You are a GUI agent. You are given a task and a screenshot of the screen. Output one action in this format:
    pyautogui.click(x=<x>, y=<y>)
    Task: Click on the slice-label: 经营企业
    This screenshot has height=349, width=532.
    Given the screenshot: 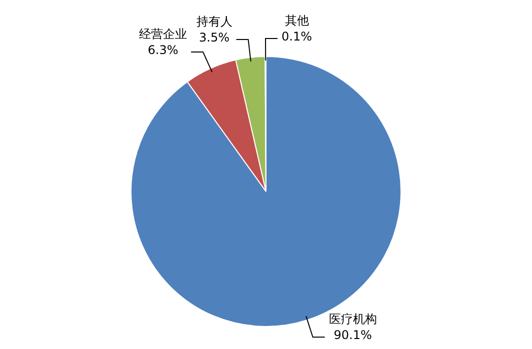 What is the action you would take?
    pyautogui.click(x=163, y=34)
    